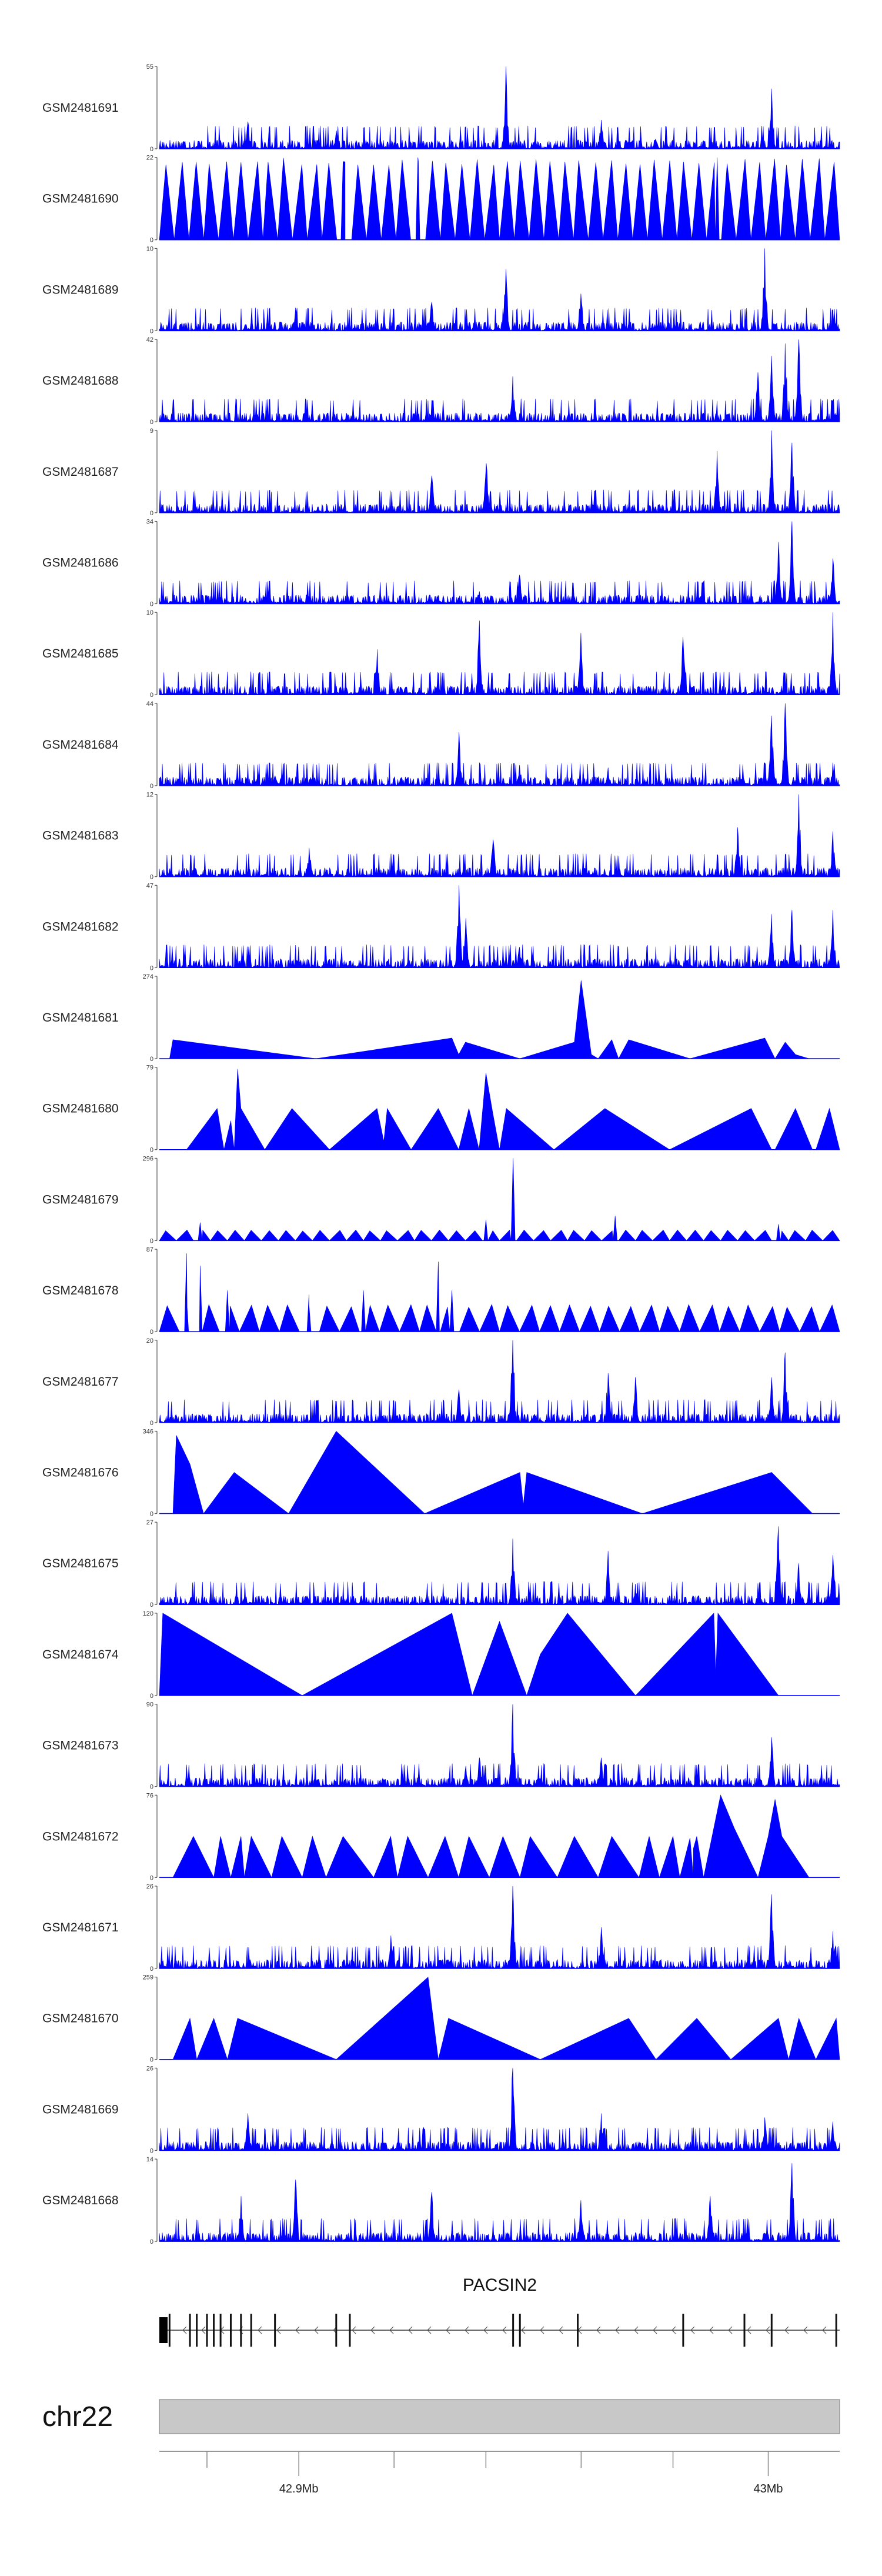 The image size is (882, 2576). I want to click on x-tick-label: 42.9Mb, so click(299, 2488).